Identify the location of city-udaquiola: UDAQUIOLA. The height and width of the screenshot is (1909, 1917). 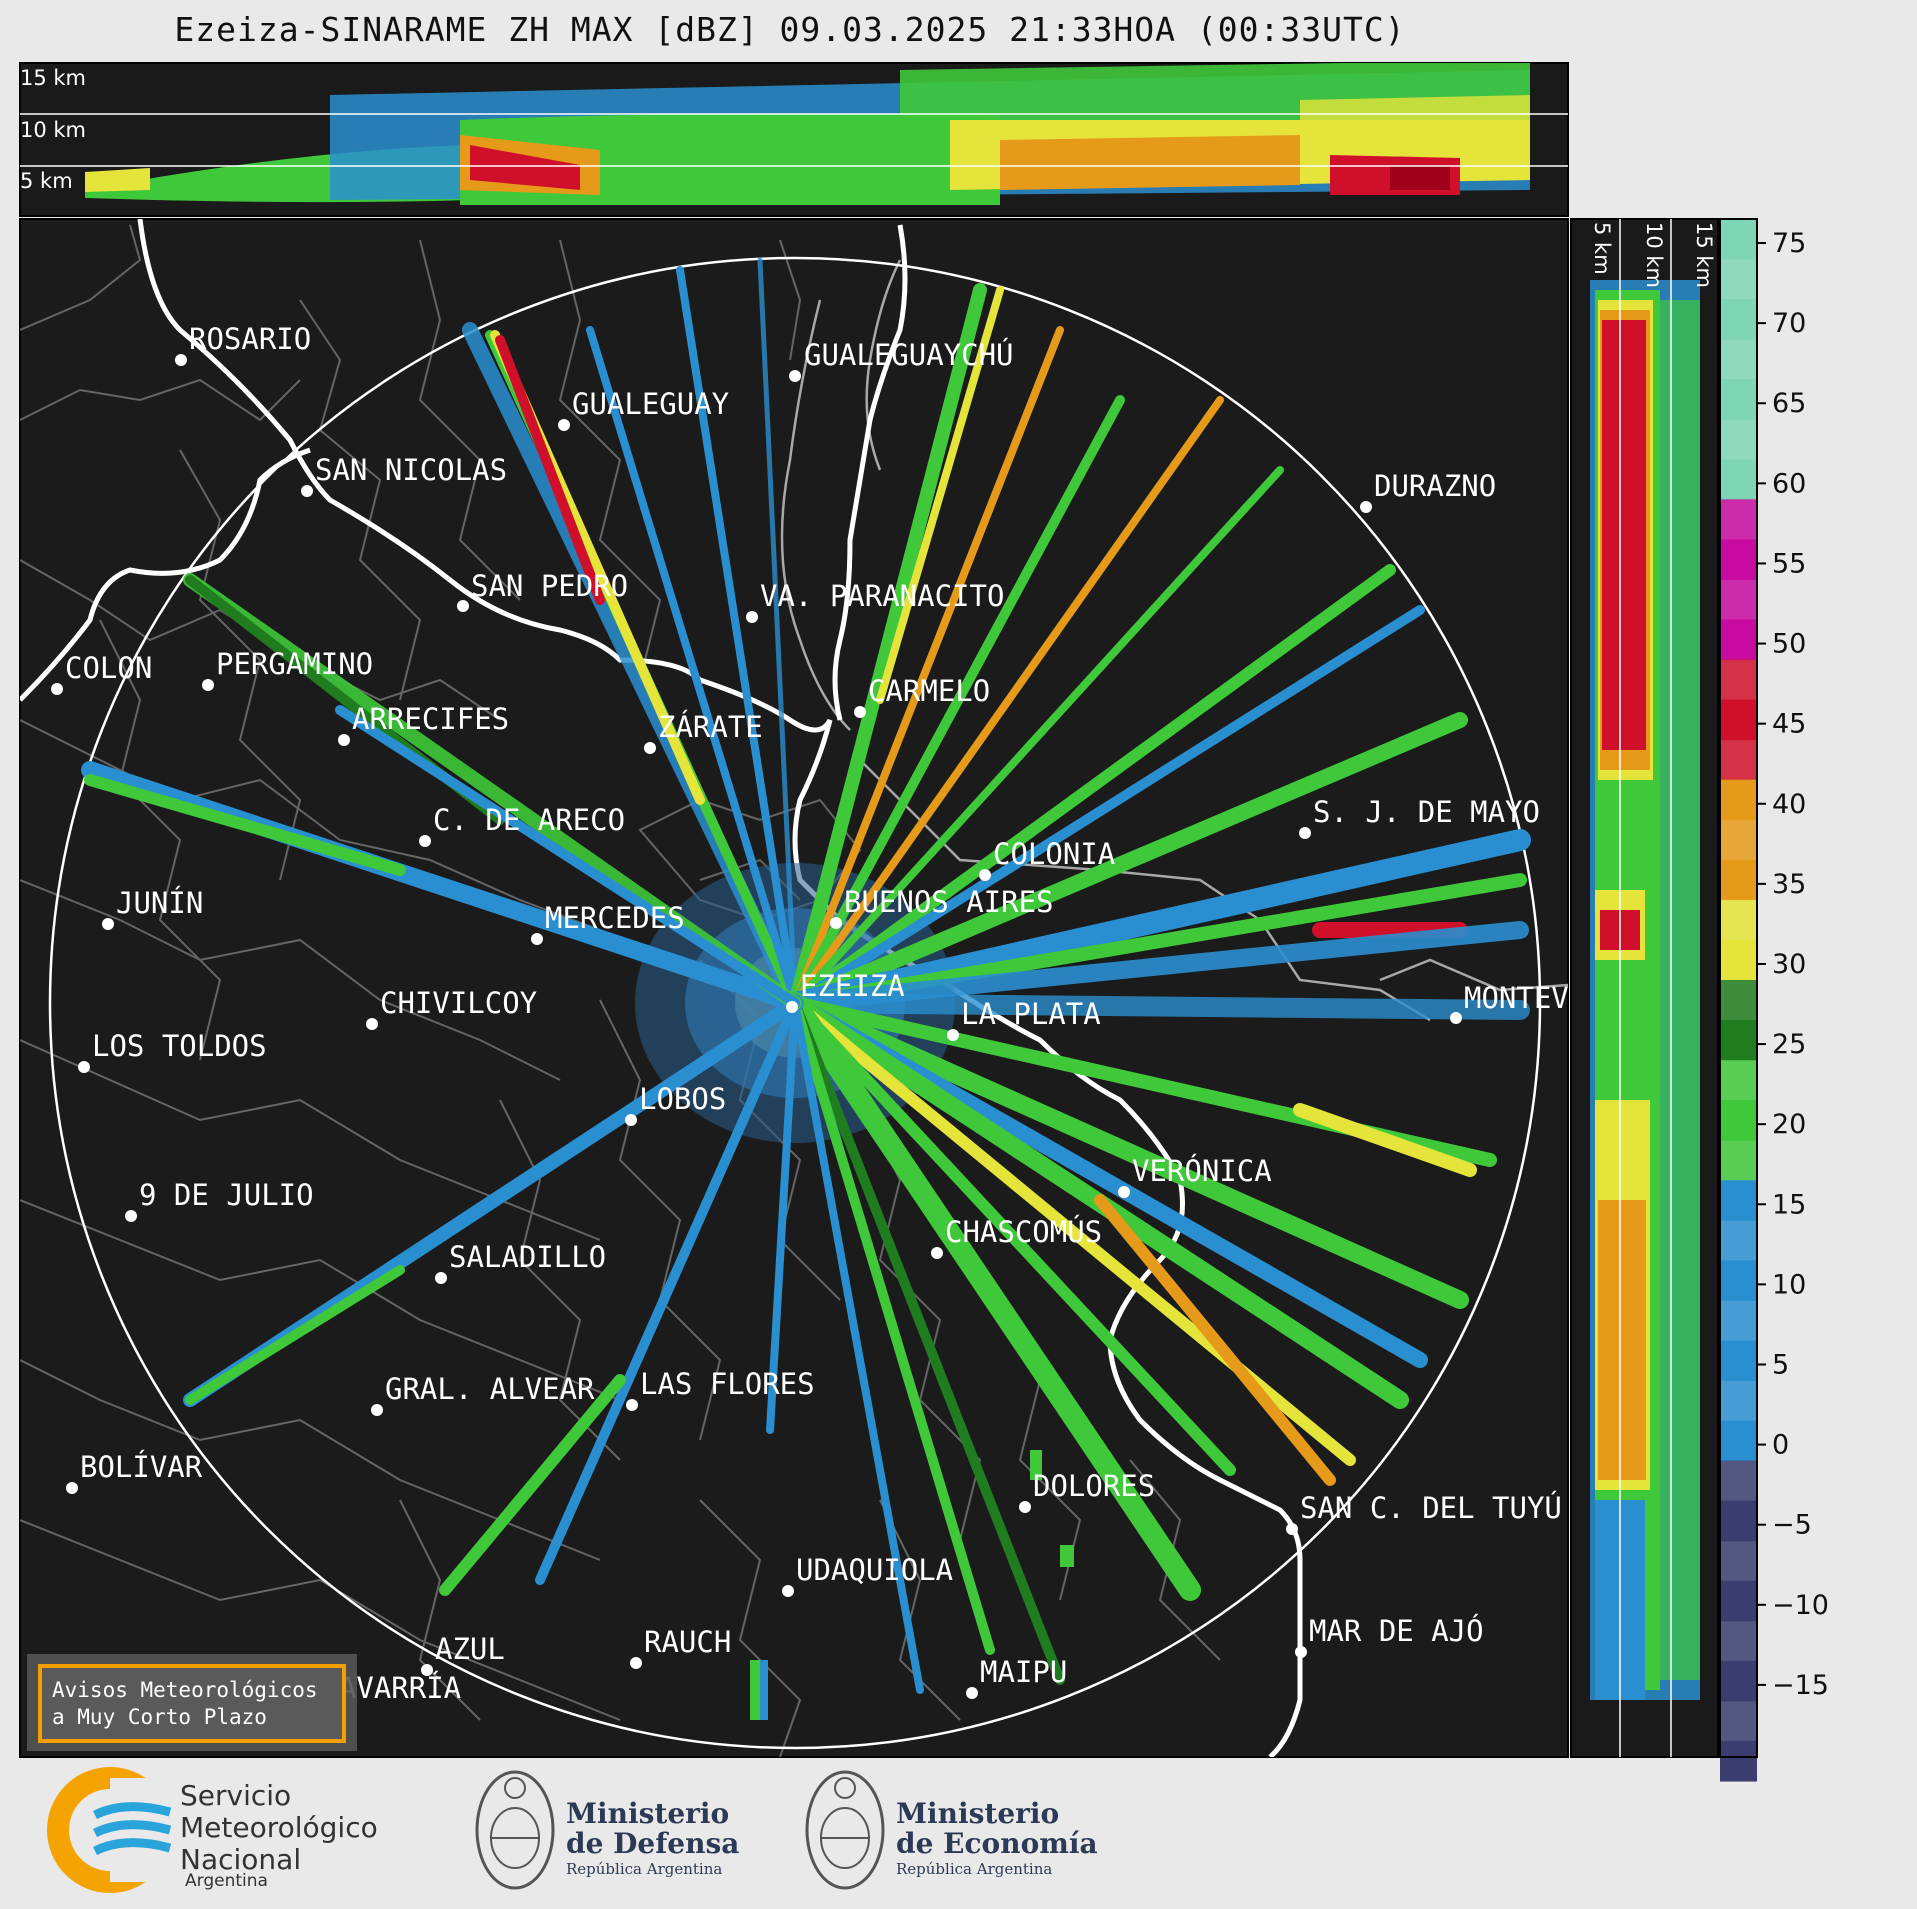
(867, 1575).